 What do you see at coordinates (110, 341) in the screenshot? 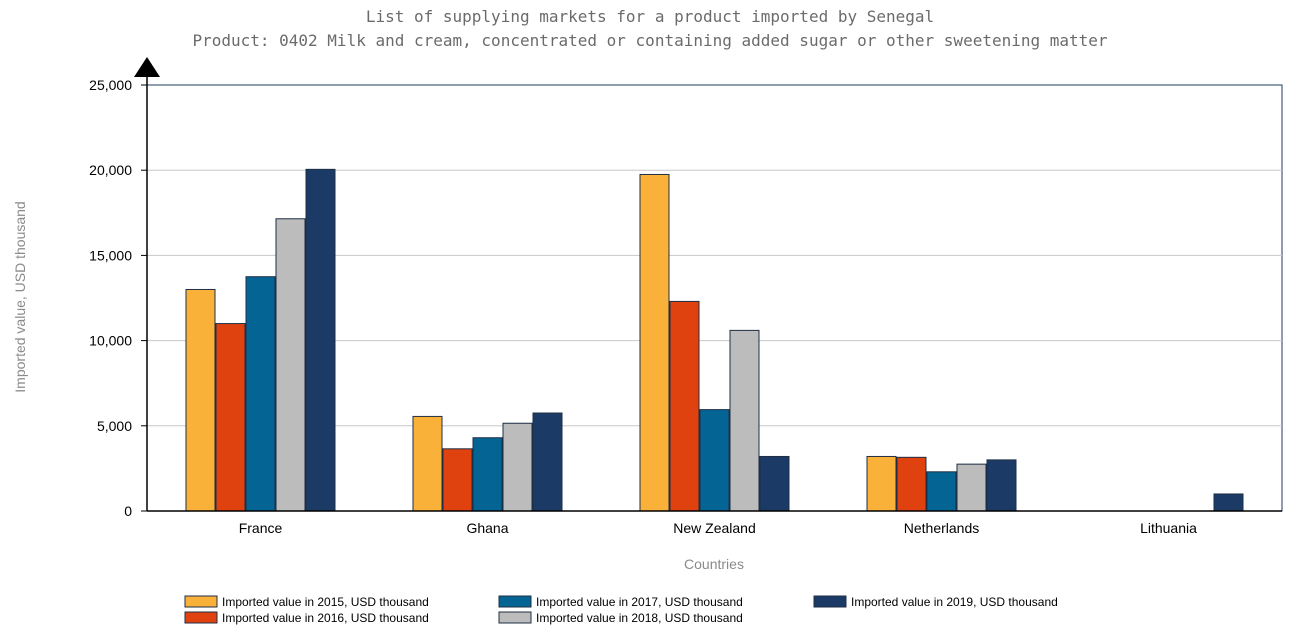
I see `y-tick-label: 10,000` at bounding box center [110, 341].